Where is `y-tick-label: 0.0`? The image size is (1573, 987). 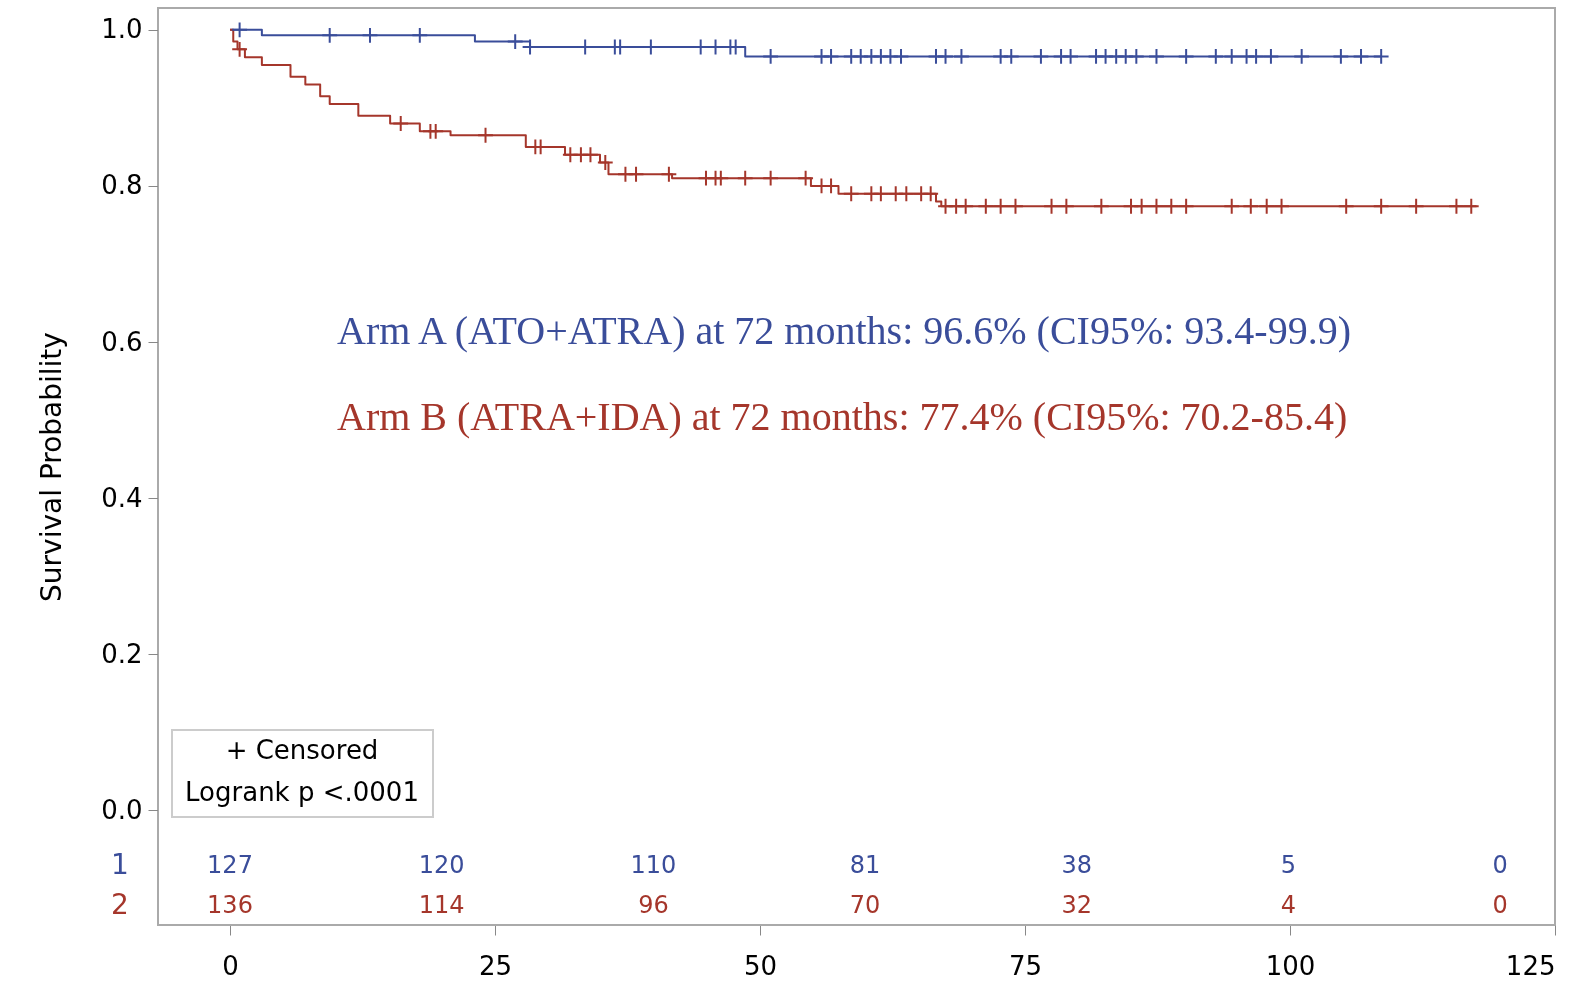 y-tick-label: 0.0 is located at coordinates (122, 809).